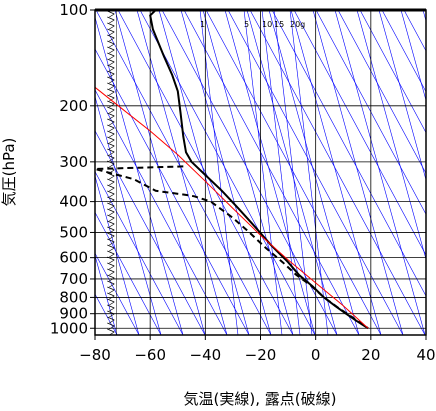  What do you see at coordinates (73, 314) in the screenshot?
I see `y-tick-label: 900` at bounding box center [73, 314].